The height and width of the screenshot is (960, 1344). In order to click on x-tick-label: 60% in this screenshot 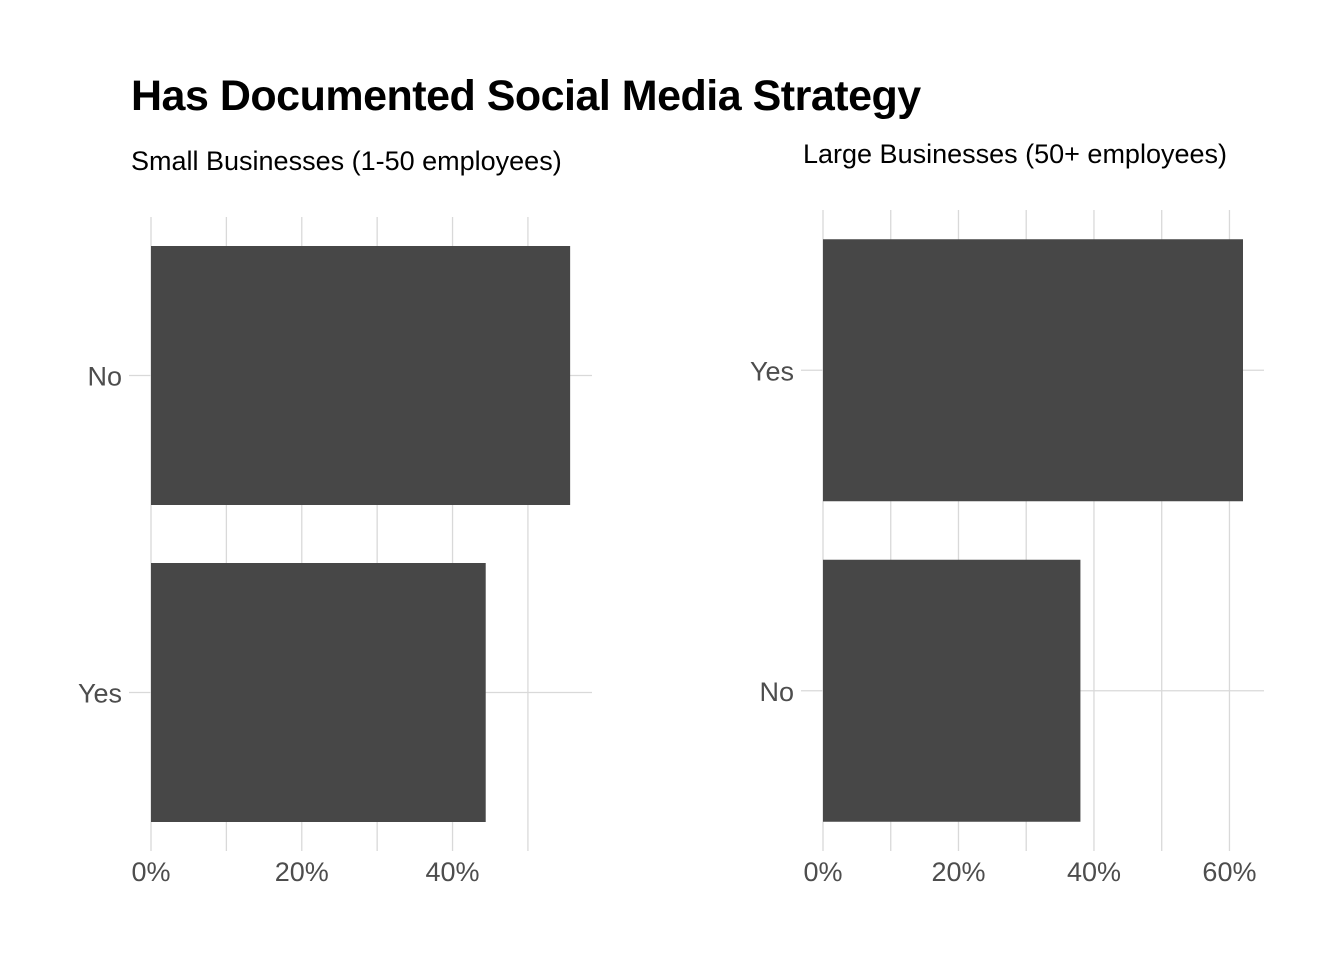, I will do `click(1229, 872)`.